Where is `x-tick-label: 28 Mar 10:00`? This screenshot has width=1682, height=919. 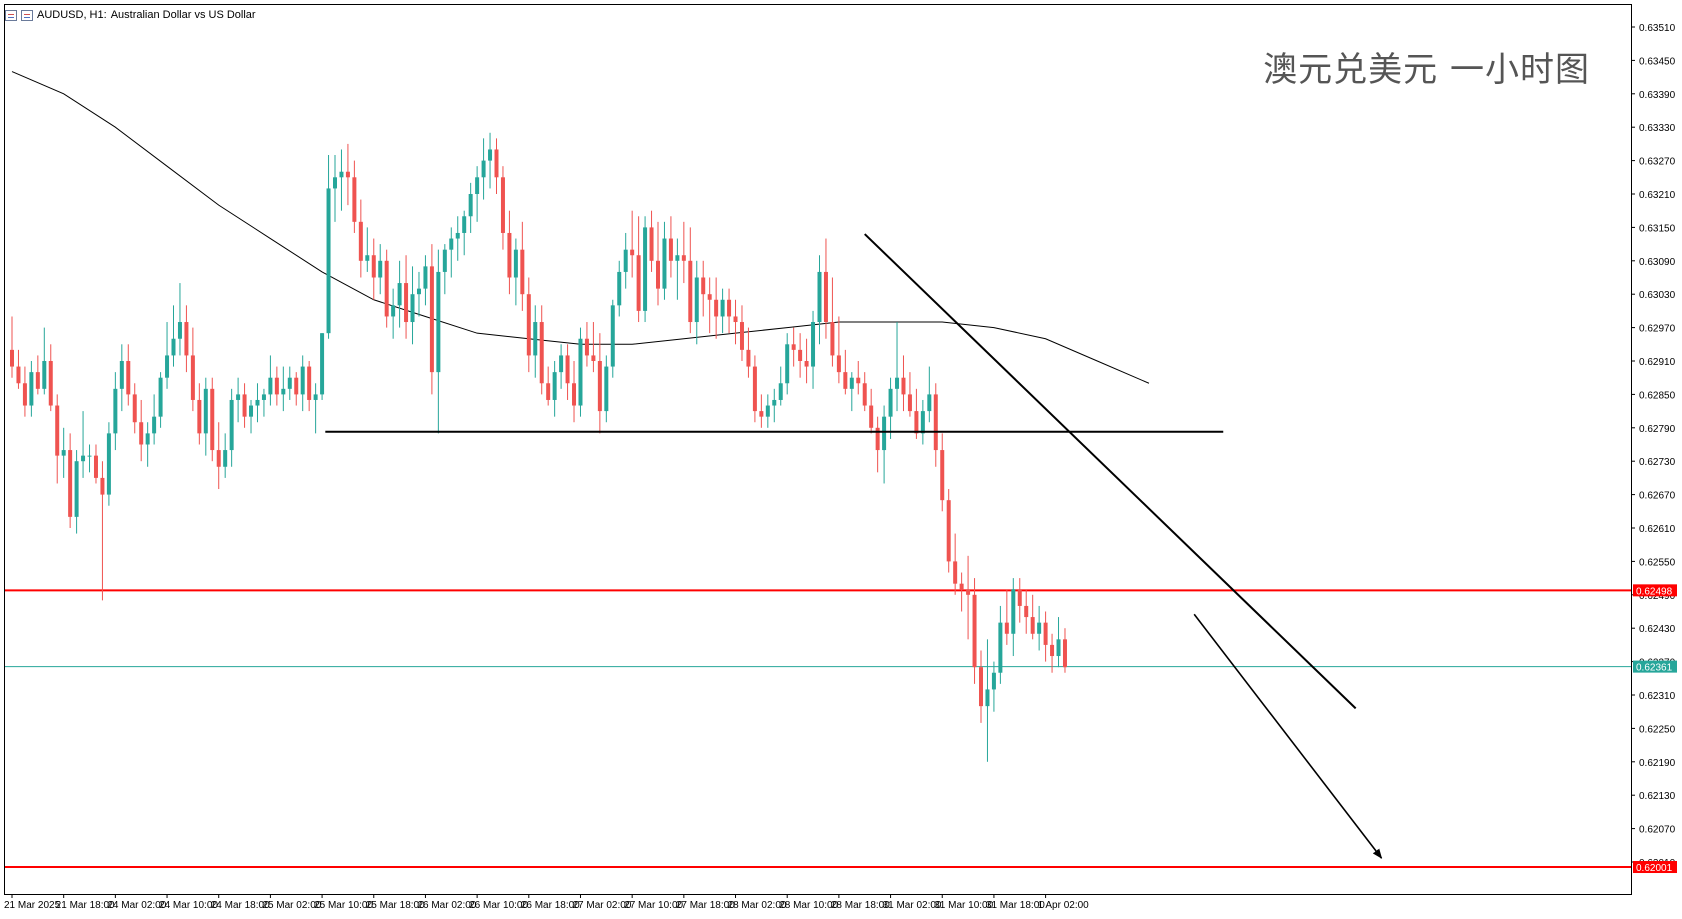
x-tick-label: 28 Mar 10:00 is located at coordinates (808, 905).